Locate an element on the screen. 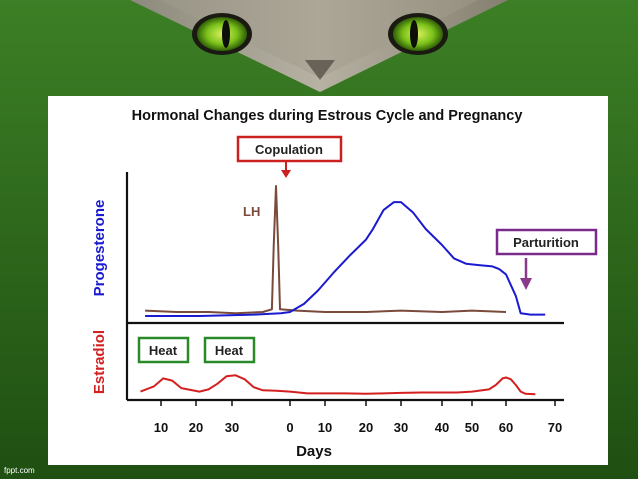  heat-label-2: Heat is located at coordinates (229, 350).